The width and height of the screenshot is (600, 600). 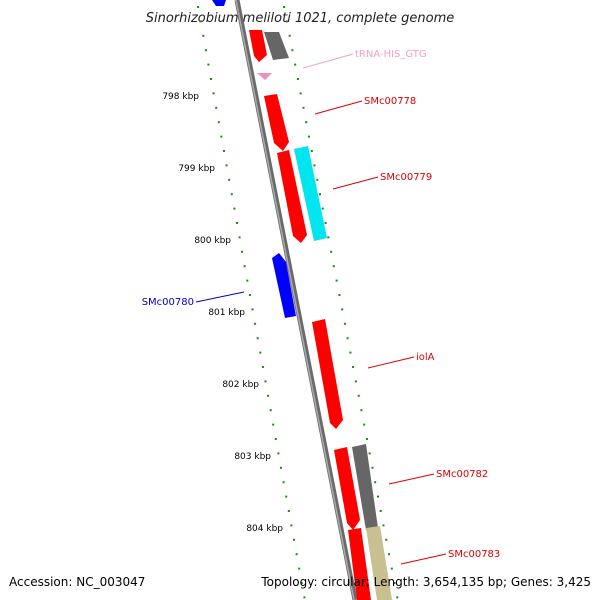 I want to click on tick-label: 798 kbp, so click(x=180, y=97).